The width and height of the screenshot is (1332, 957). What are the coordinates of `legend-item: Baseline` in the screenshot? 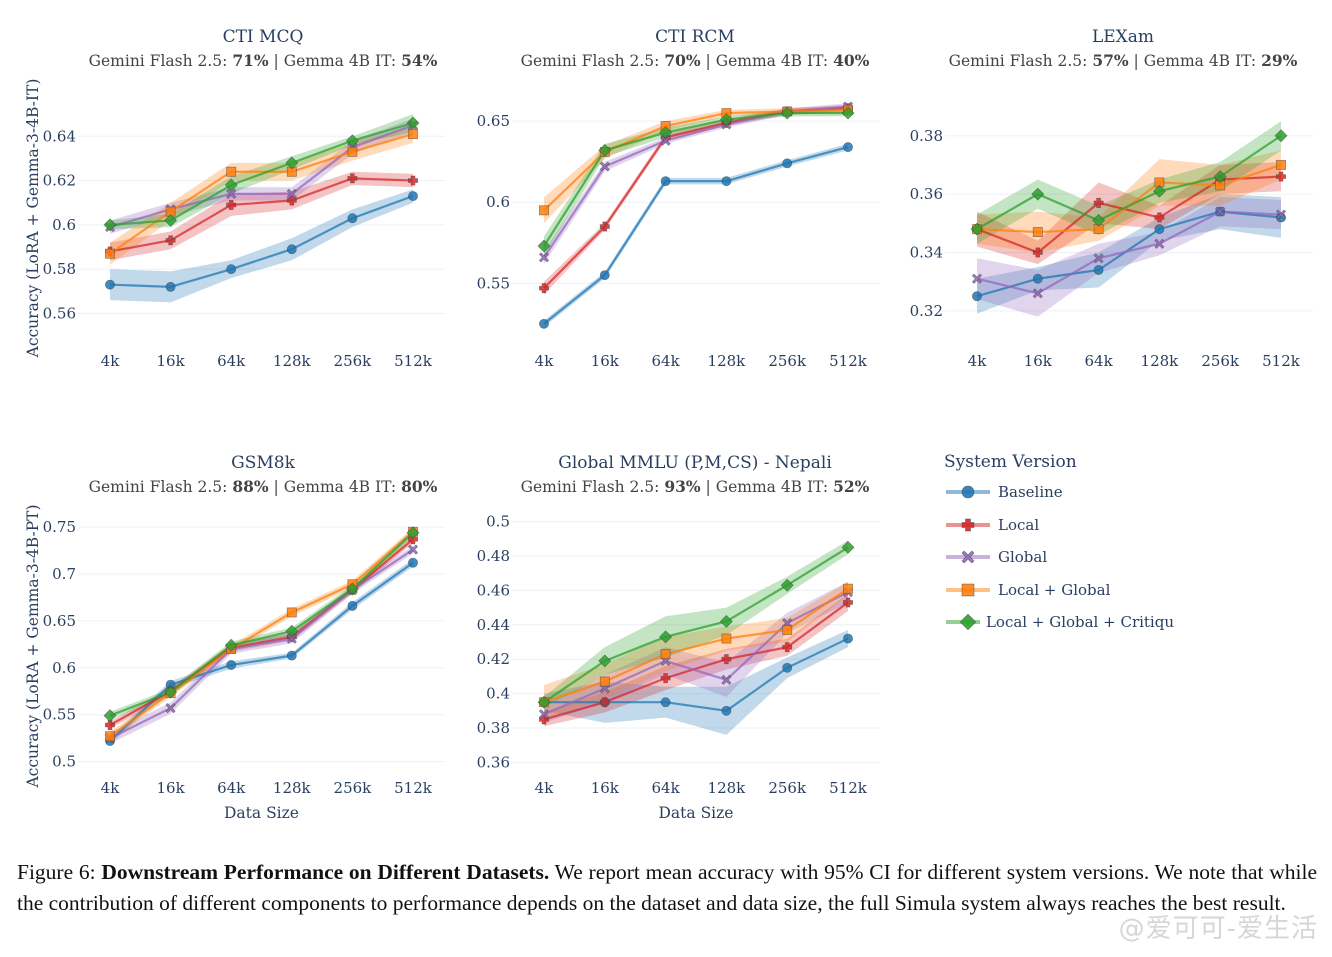 It's located at (1059, 492).